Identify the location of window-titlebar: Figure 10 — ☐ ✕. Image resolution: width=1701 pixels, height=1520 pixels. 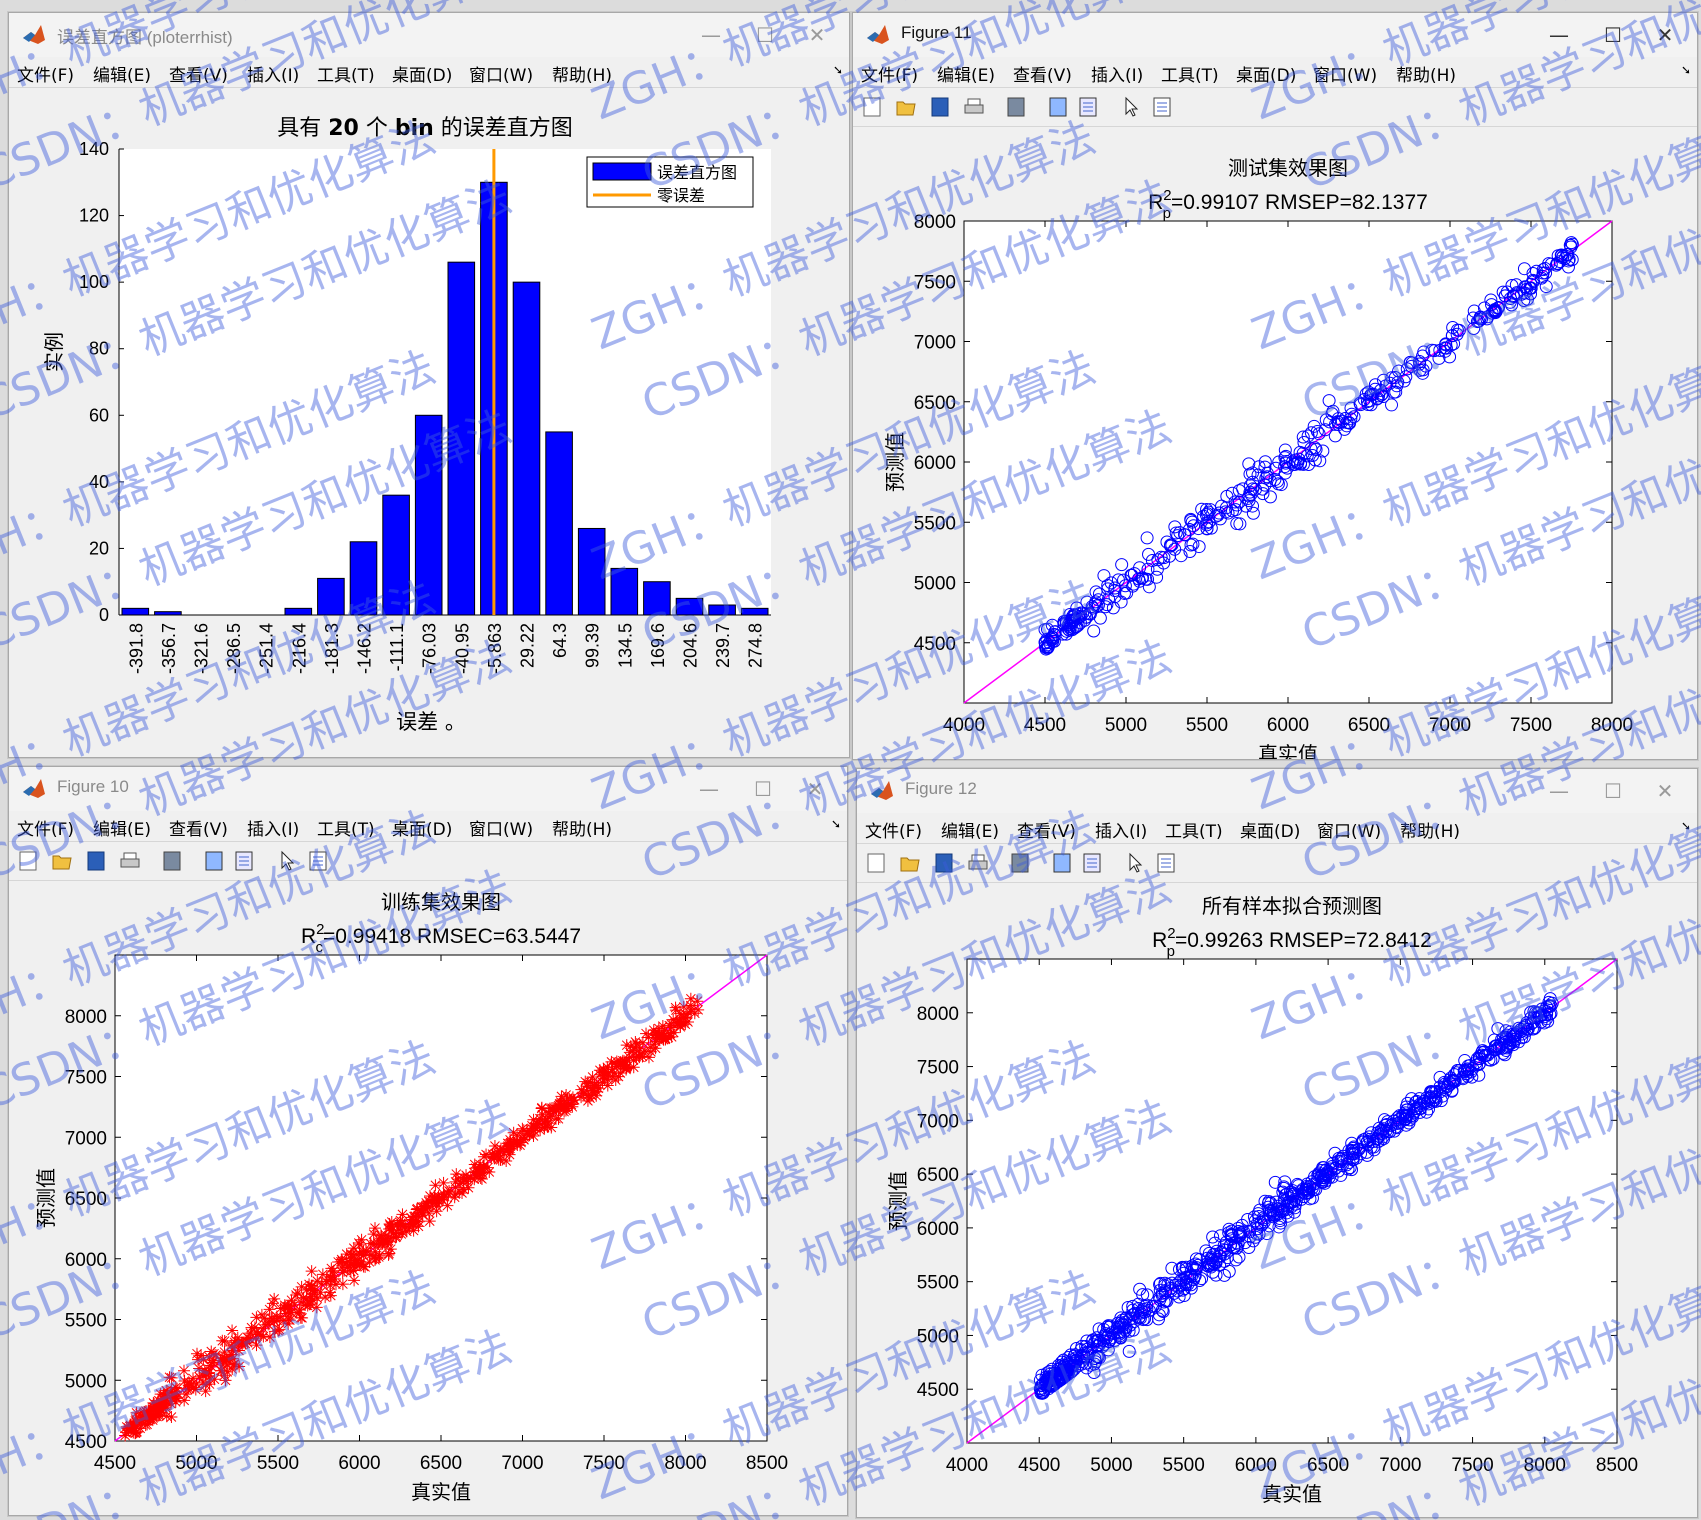
(428, 789).